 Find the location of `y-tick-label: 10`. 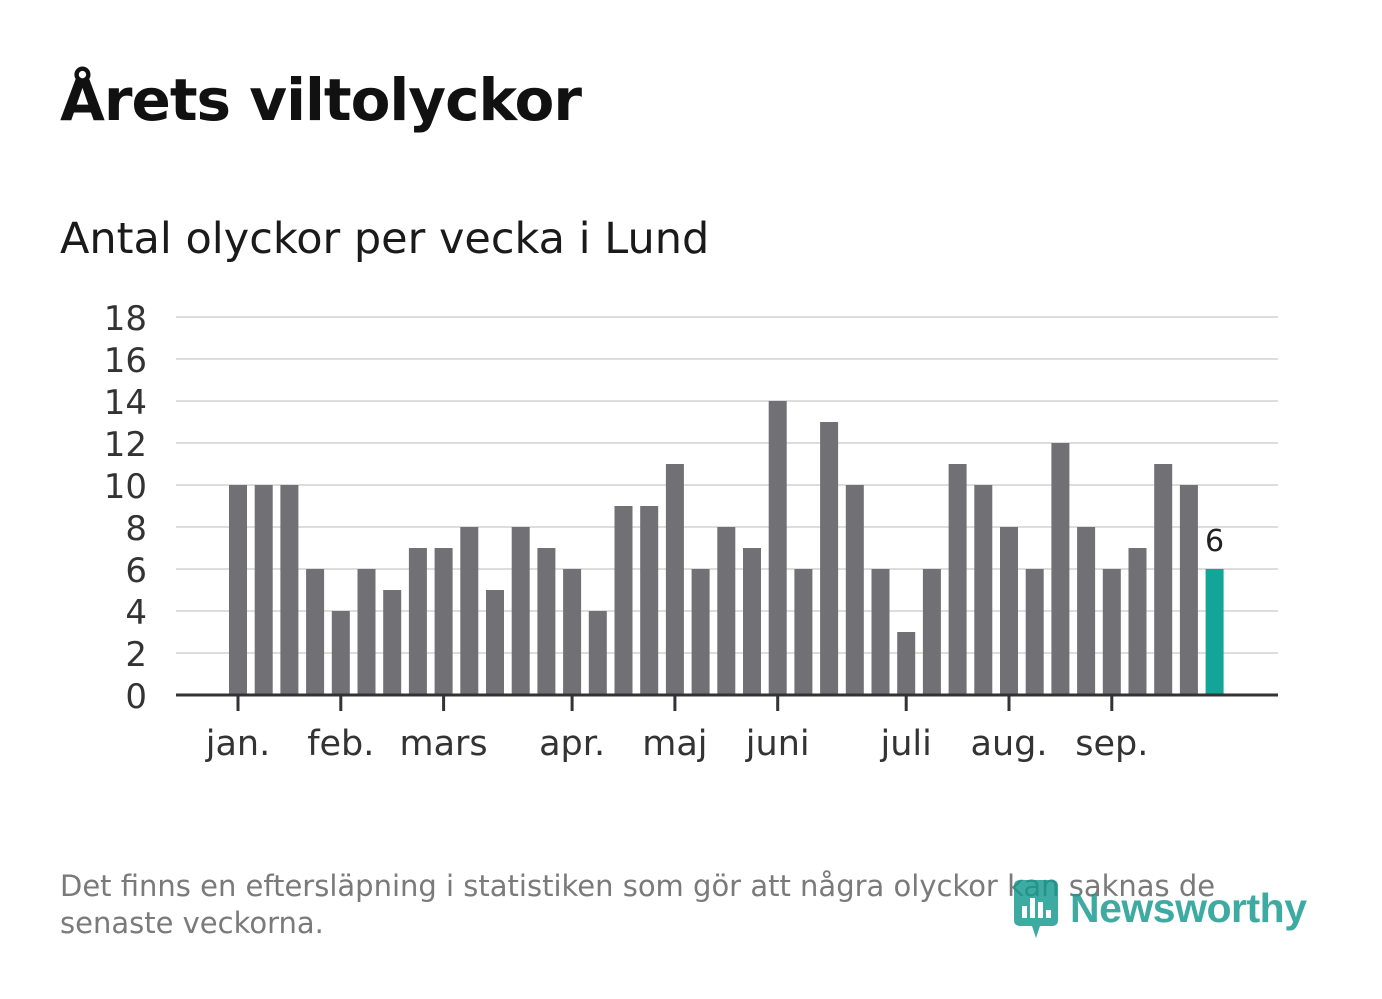

y-tick-label: 10 is located at coordinates (125, 487).